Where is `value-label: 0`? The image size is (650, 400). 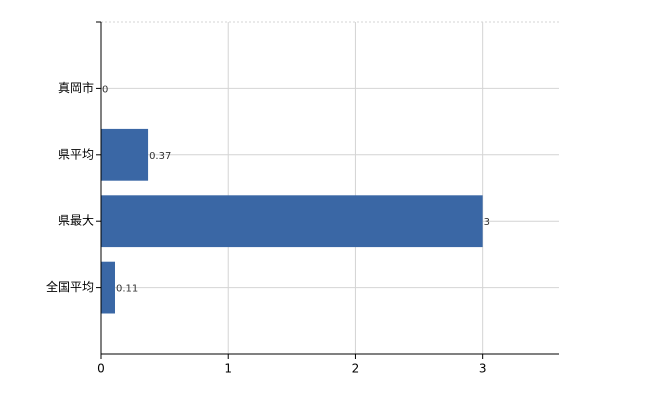
value-label: 0 is located at coordinates (105, 89).